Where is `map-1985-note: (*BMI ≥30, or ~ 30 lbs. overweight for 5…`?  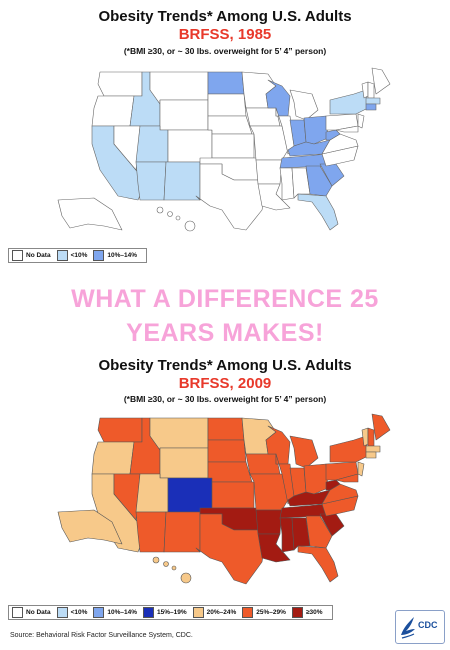 map-1985-note: (*BMI ≥30, or ~ 30 lbs. overweight for 5… is located at coordinates (225, 51).